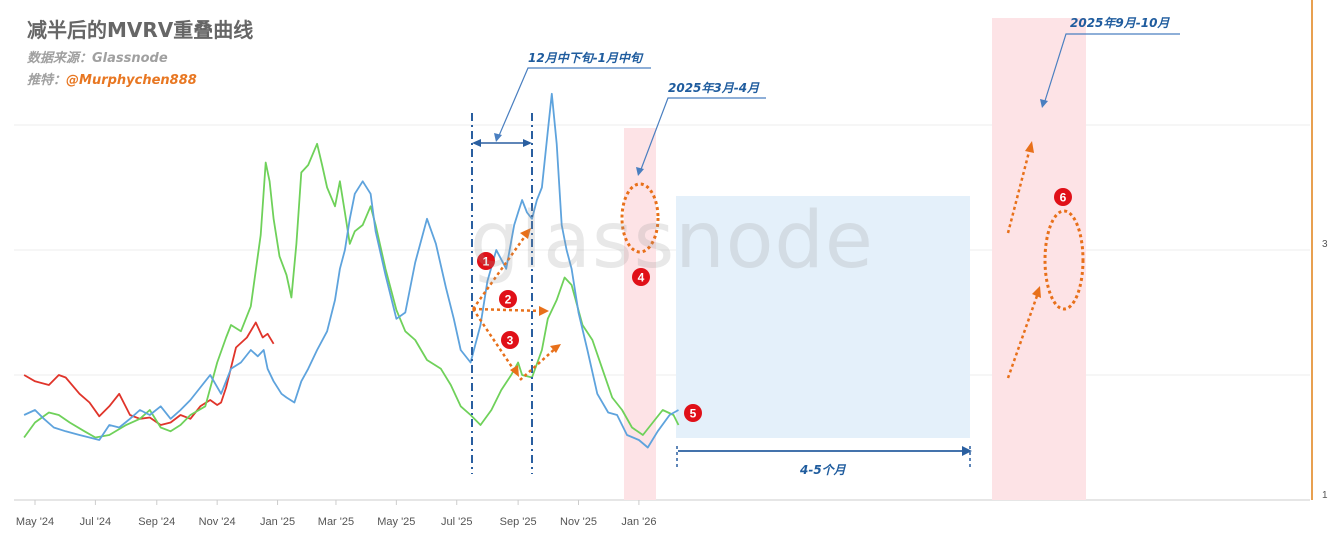 The image size is (1340, 541). What do you see at coordinates (1019, 190) in the screenshot?
I see `orange-arrow-sep-up` at bounding box center [1019, 190].